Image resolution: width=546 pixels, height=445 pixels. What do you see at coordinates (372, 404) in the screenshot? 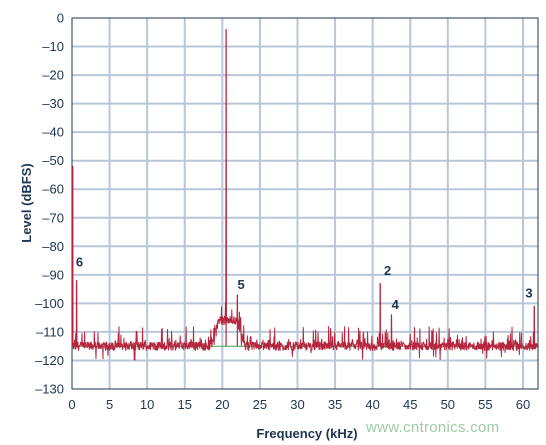
I see `x-tick-label: 40` at bounding box center [372, 404].